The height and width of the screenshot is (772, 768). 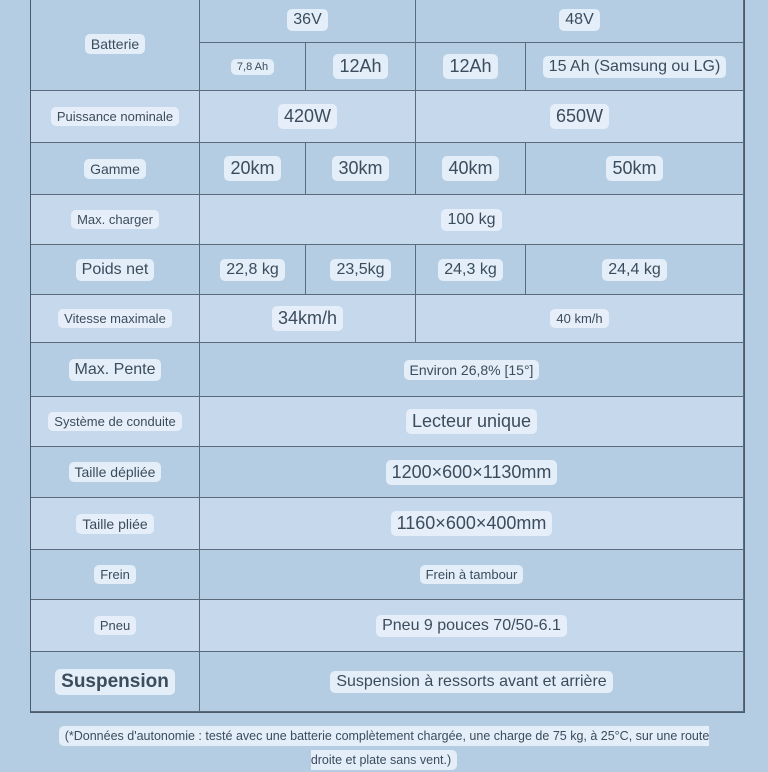 What do you see at coordinates (115, 422) in the screenshot?
I see `label-conduite: Système de conduite` at bounding box center [115, 422].